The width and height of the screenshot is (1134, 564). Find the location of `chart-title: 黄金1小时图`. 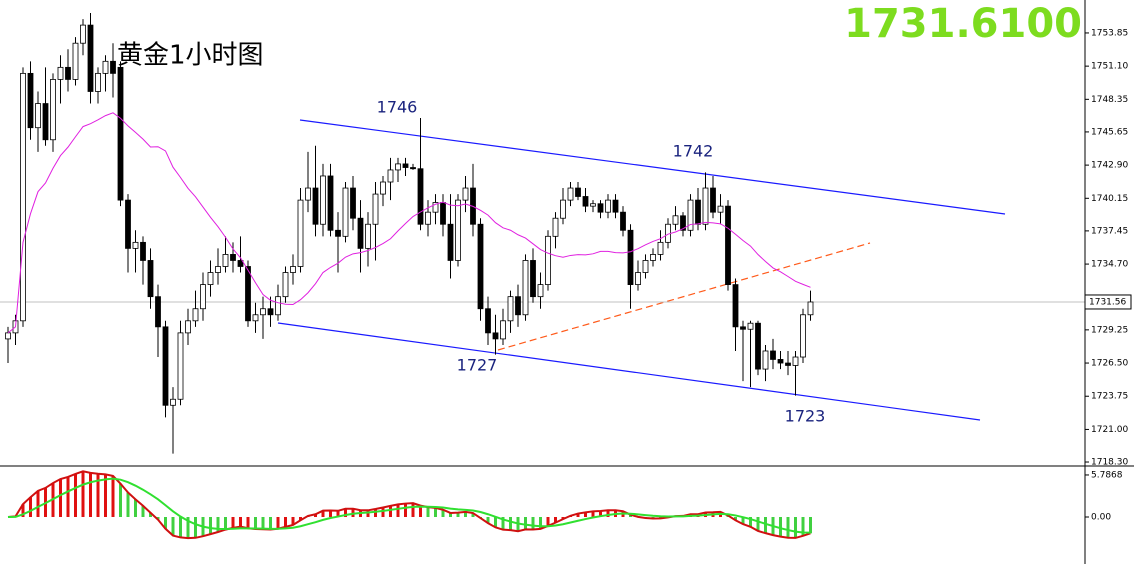

chart-title: 黄金1小时图 is located at coordinates (190, 56).